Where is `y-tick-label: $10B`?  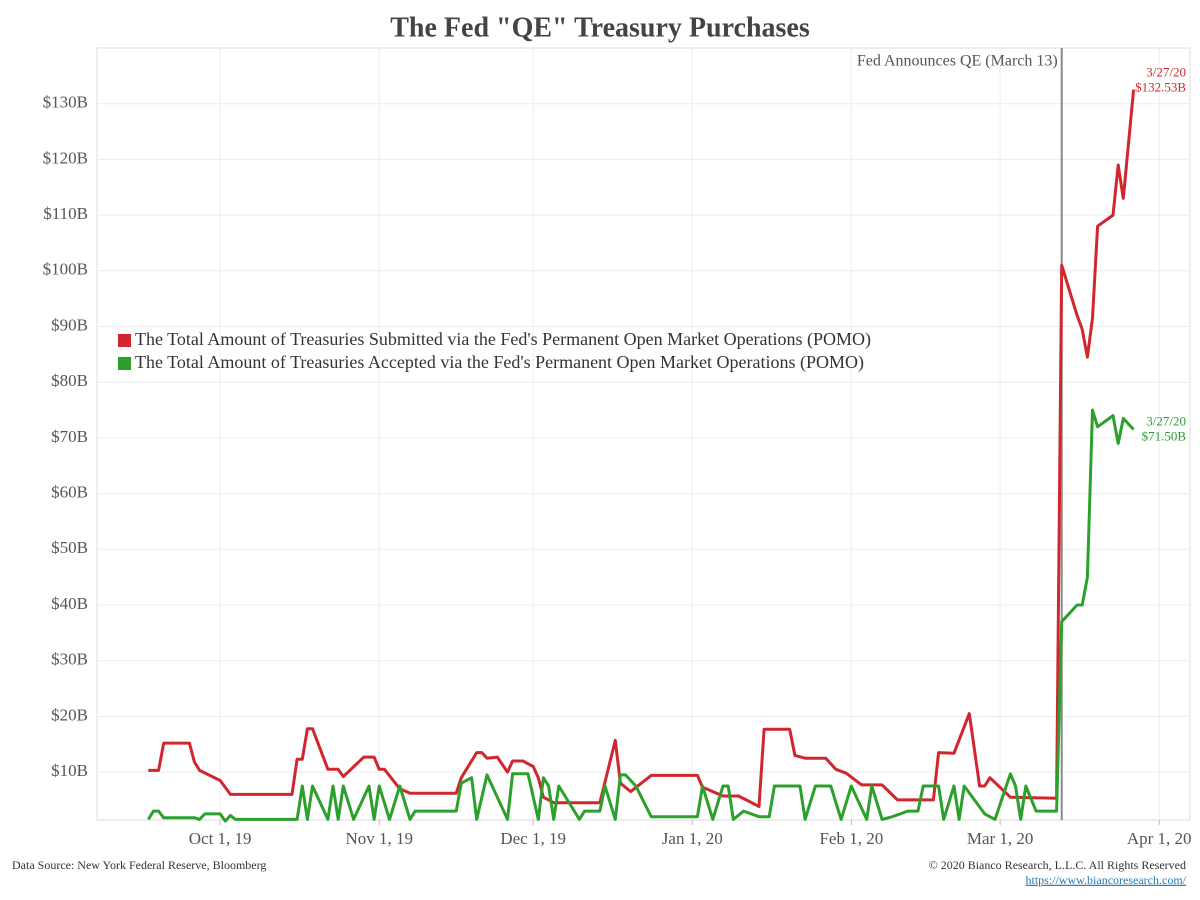
y-tick-label: $10B is located at coordinates (69, 770).